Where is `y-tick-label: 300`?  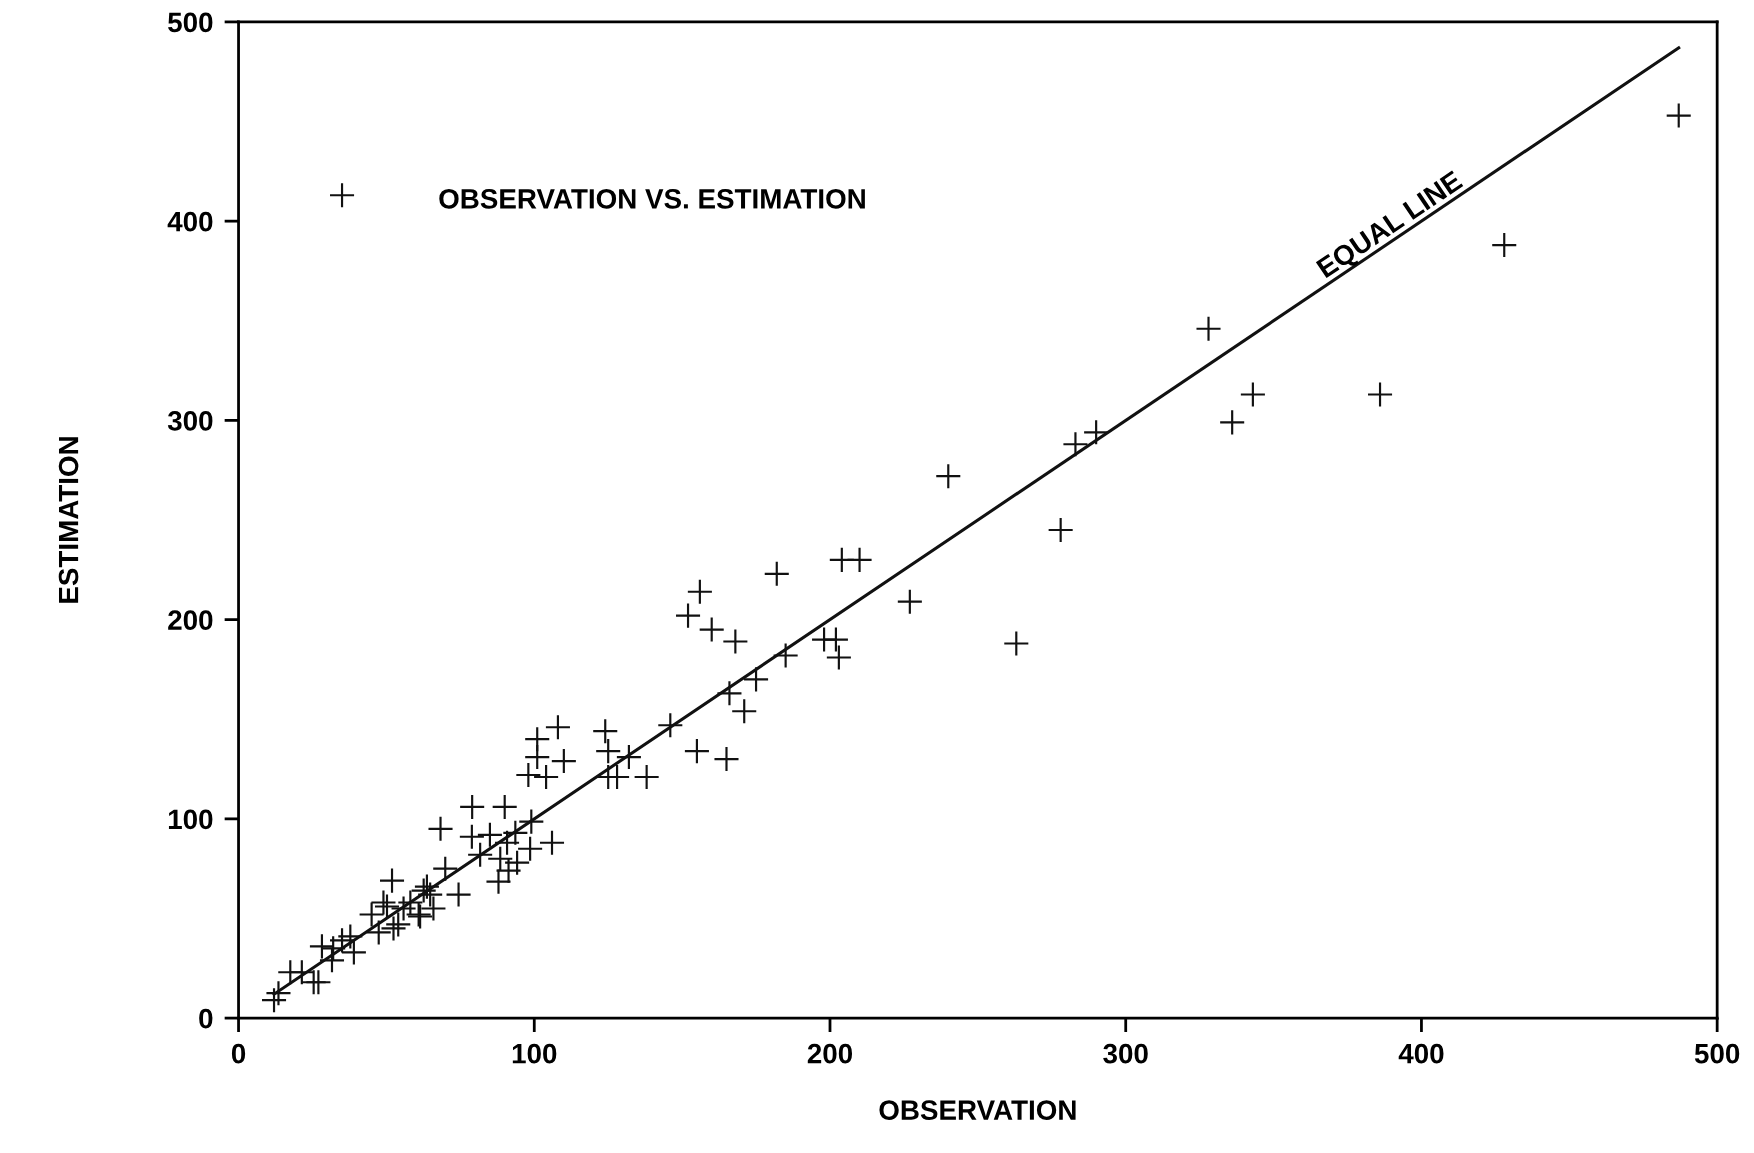
y-tick-label: 300 is located at coordinates (190, 421).